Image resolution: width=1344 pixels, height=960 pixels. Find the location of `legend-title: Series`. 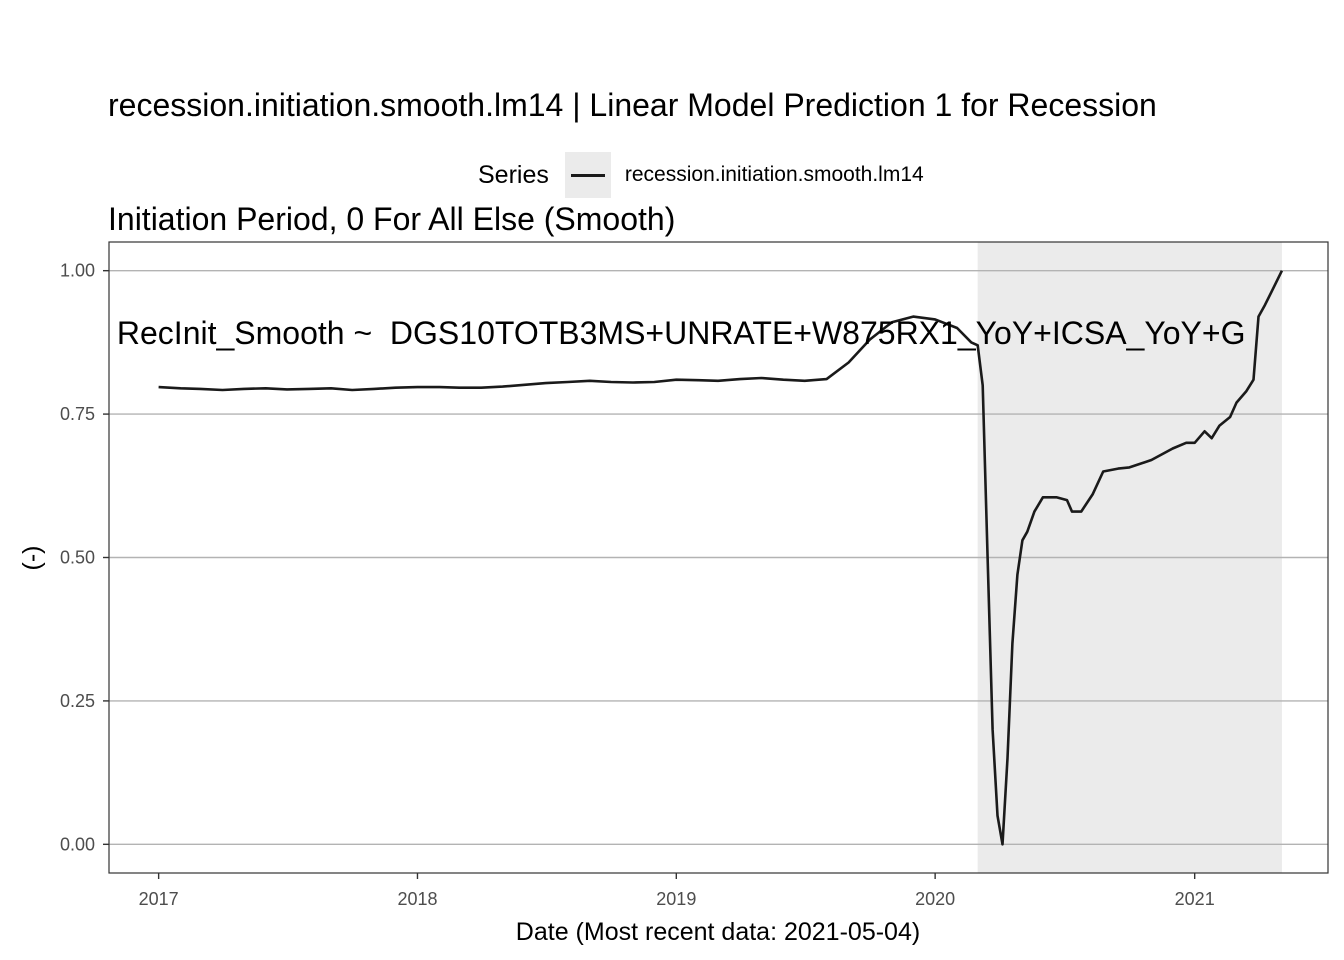

legend-title: Series is located at coordinates (513, 174).